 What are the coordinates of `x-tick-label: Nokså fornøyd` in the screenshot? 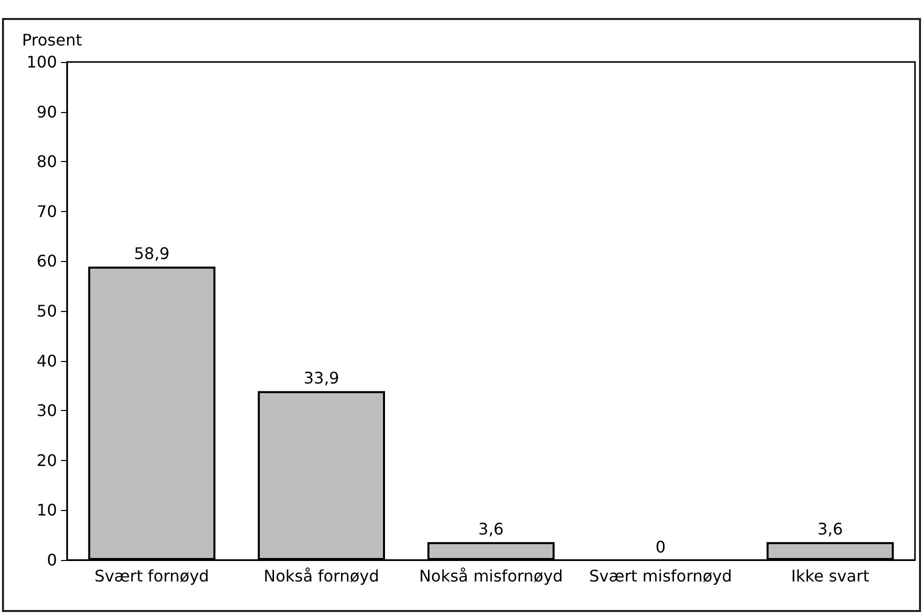 It's located at (322, 576).